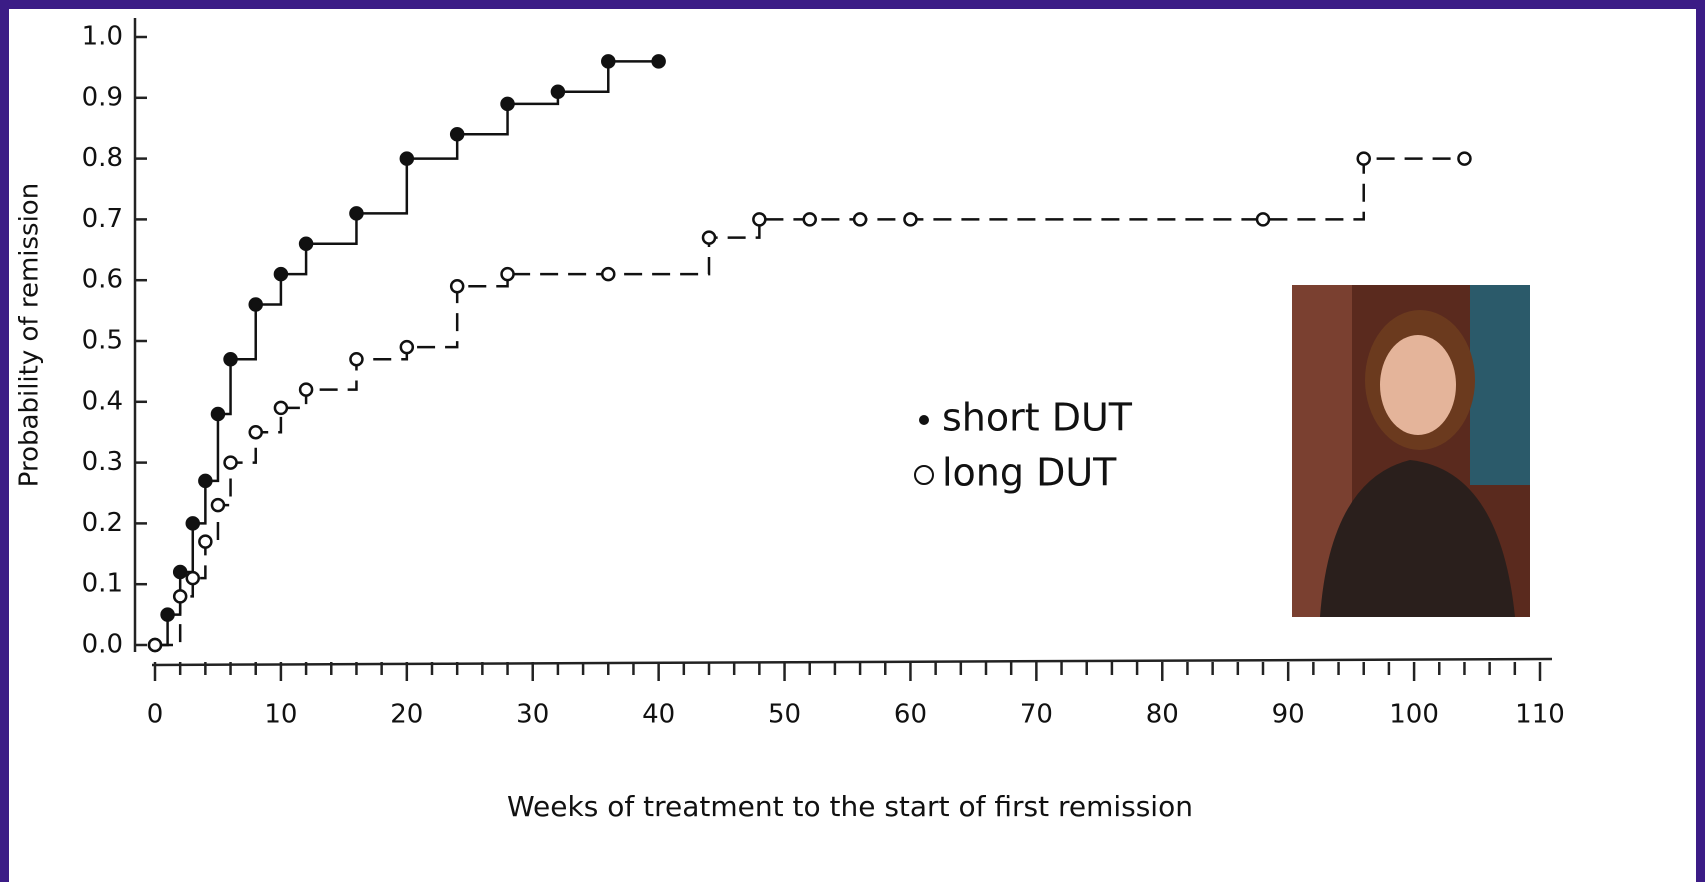  I want to click on y-axis-label: Probability of remission, so click(30, 335).